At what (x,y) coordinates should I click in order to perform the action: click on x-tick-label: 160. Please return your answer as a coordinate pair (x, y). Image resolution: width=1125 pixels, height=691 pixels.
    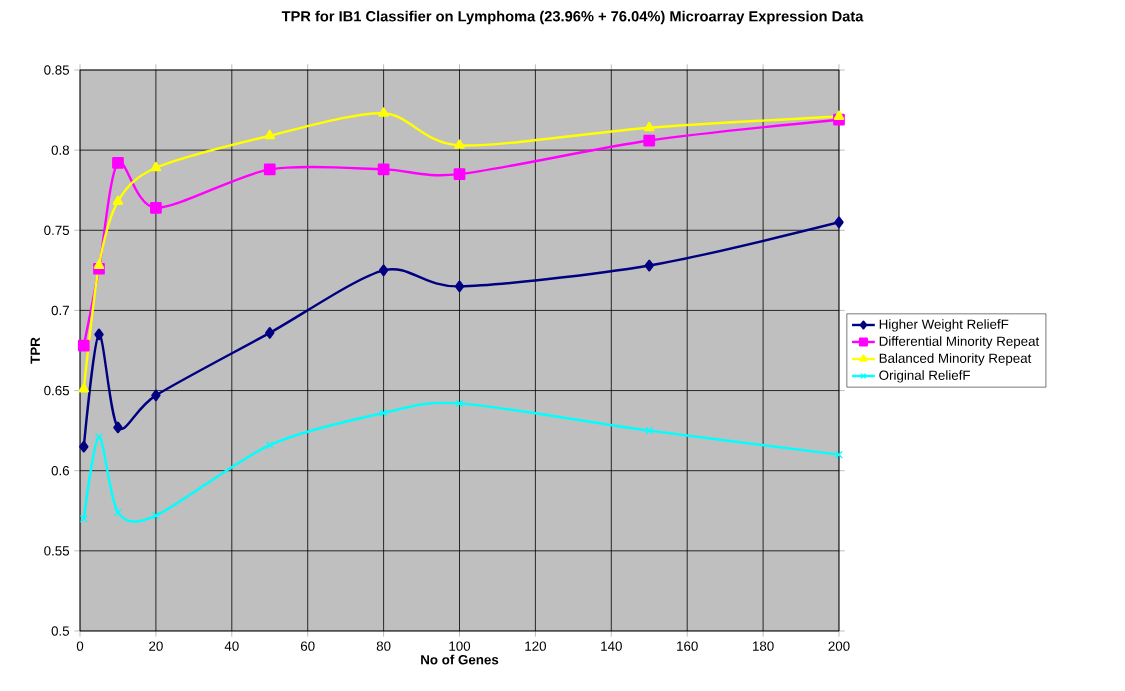
    Looking at the image, I should click on (687, 646).